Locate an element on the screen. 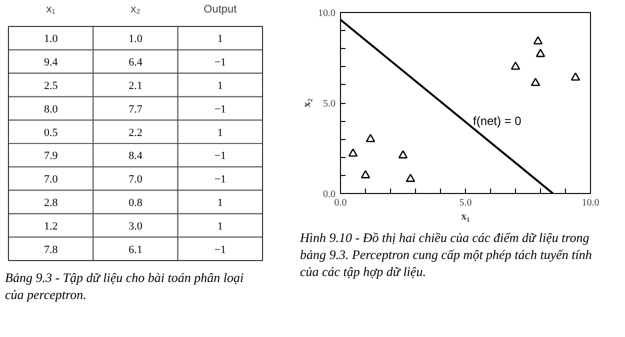 This screenshot has height=337, width=625. data-label: 0.8 is located at coordinates (135, 203).